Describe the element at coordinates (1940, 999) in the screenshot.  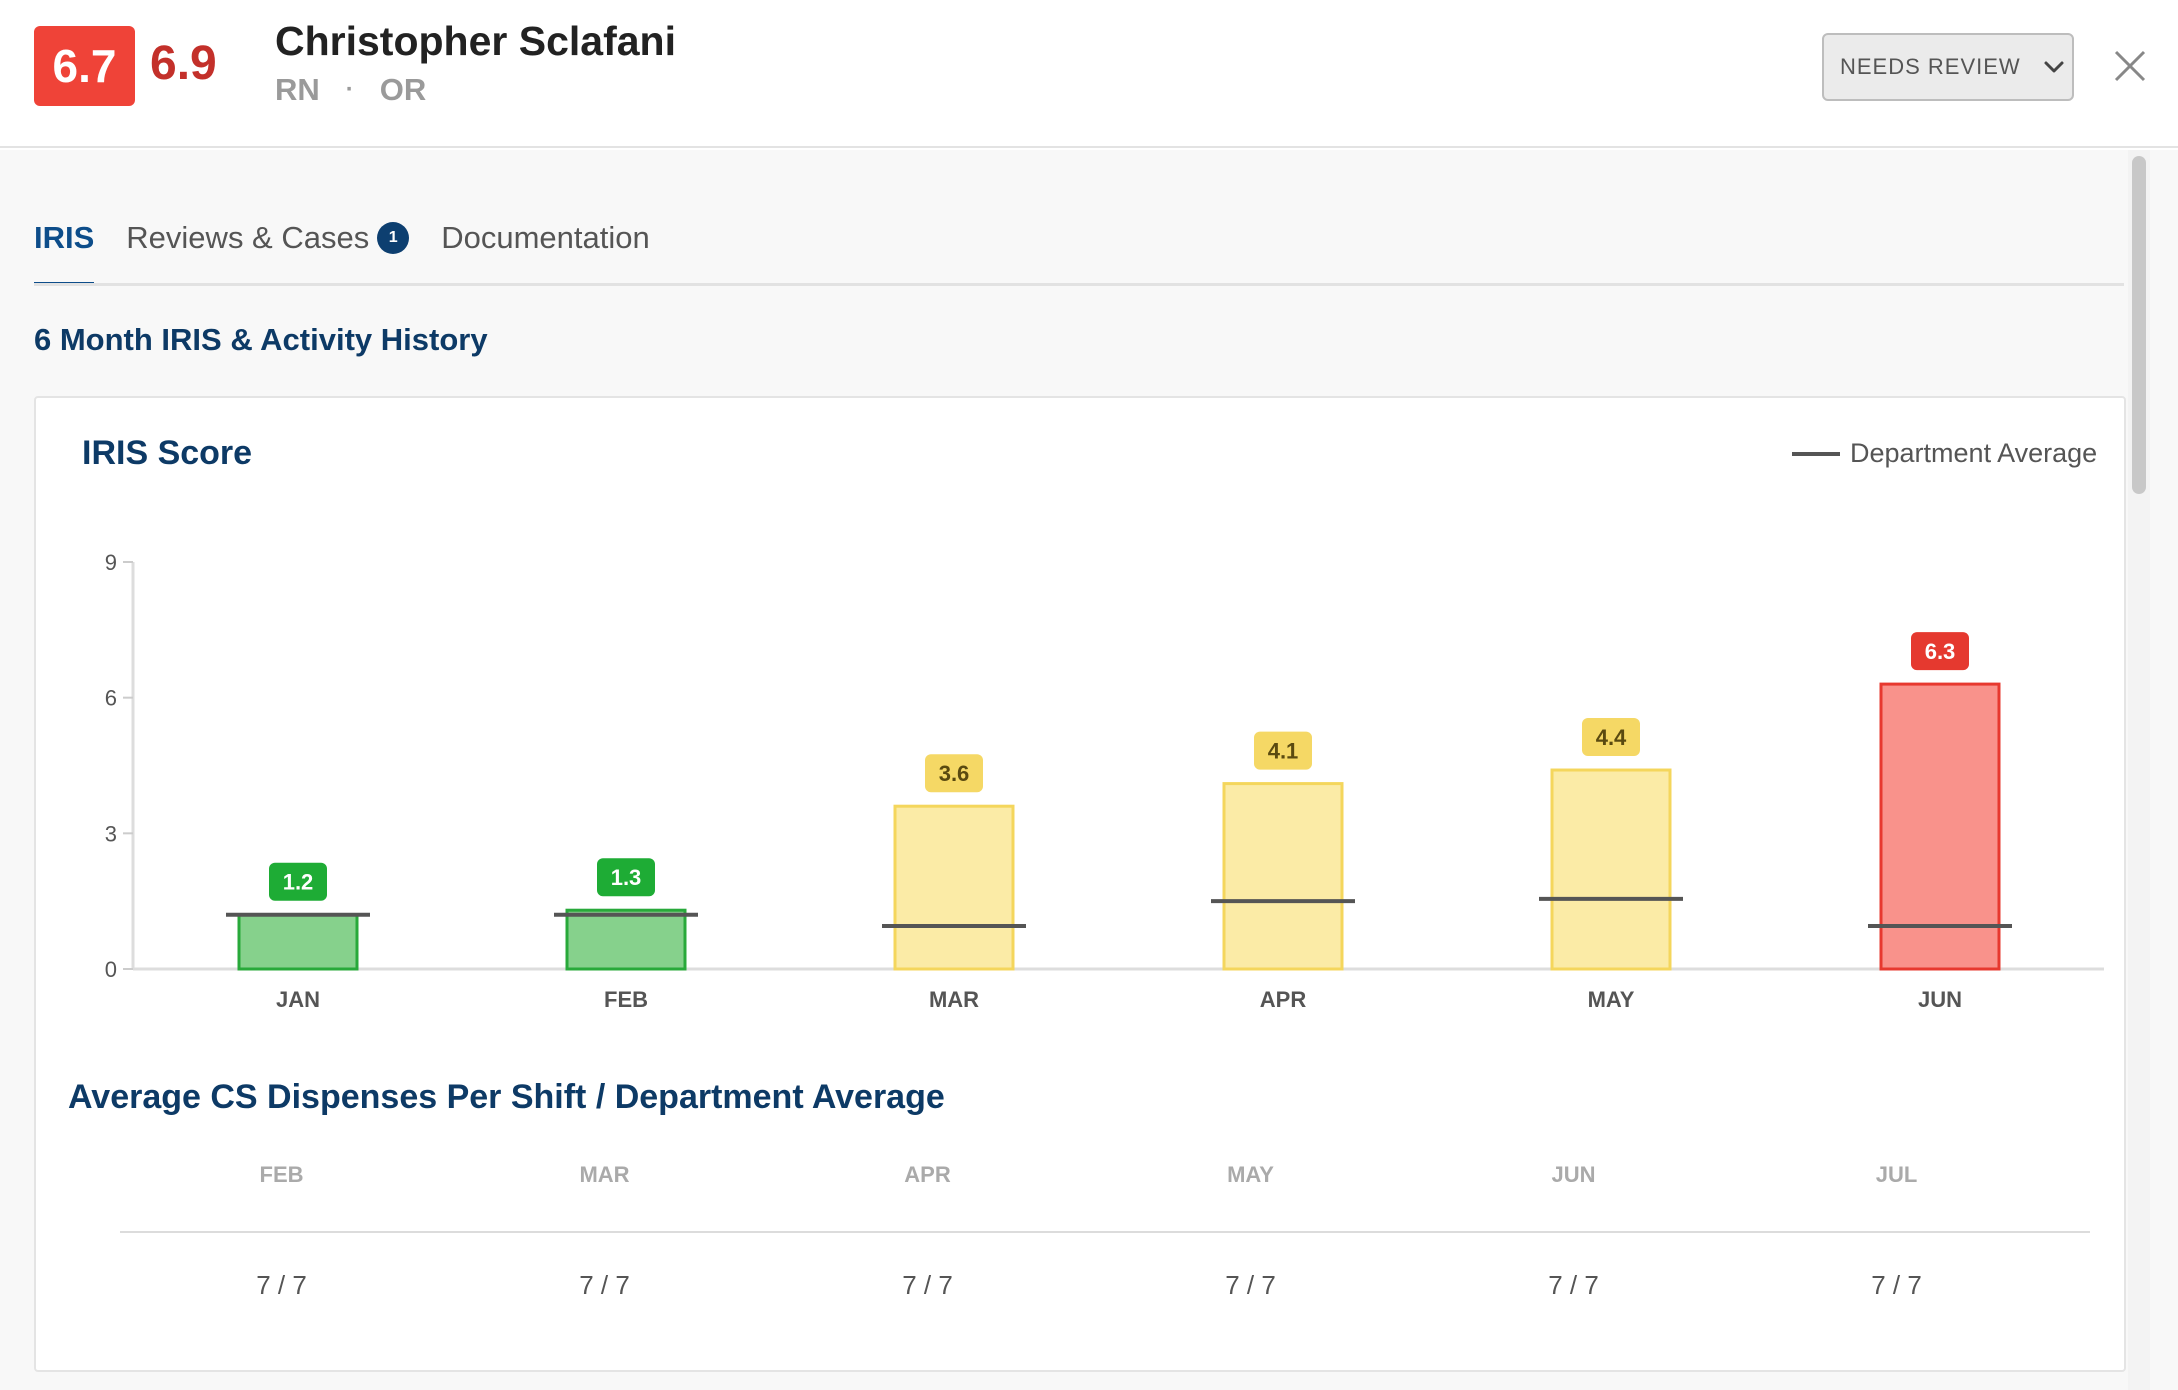
I see `x-tick-label: JUN` at that location.